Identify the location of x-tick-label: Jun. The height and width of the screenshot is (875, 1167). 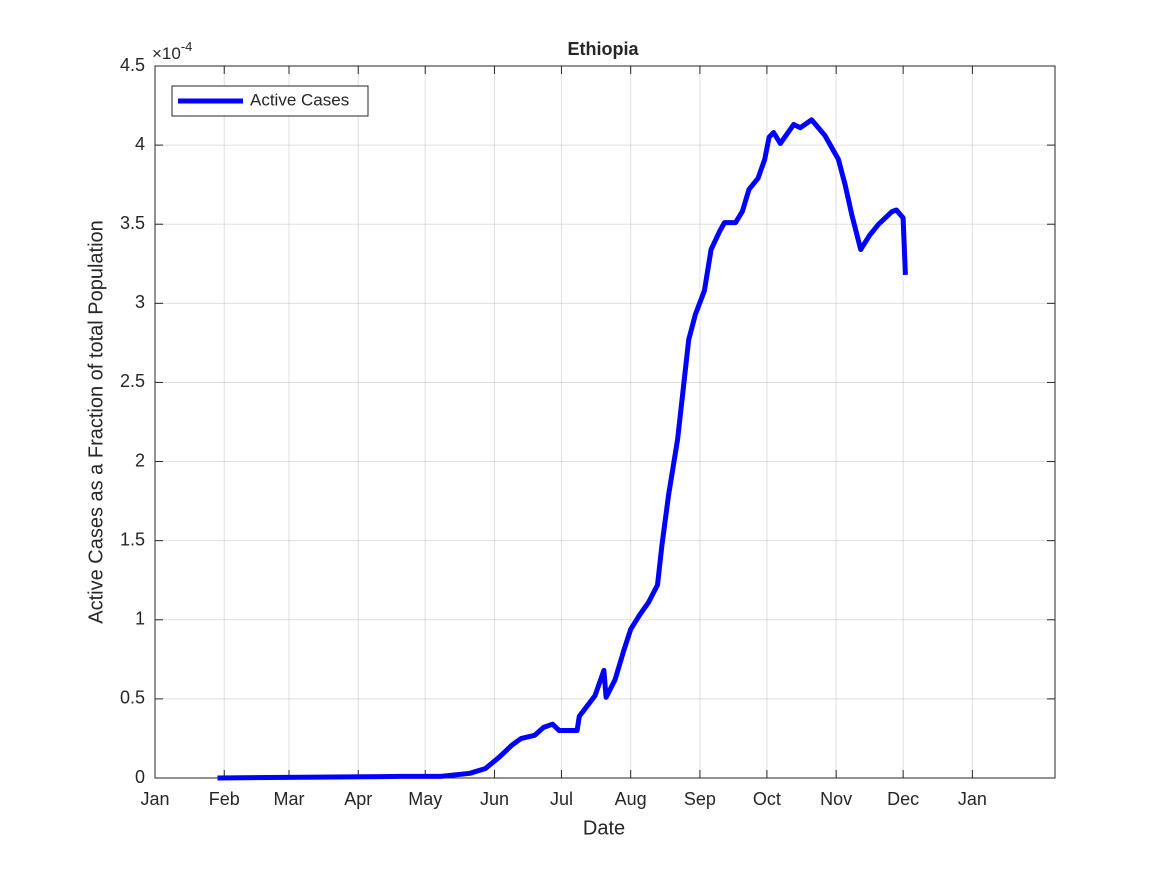
(494, 799).